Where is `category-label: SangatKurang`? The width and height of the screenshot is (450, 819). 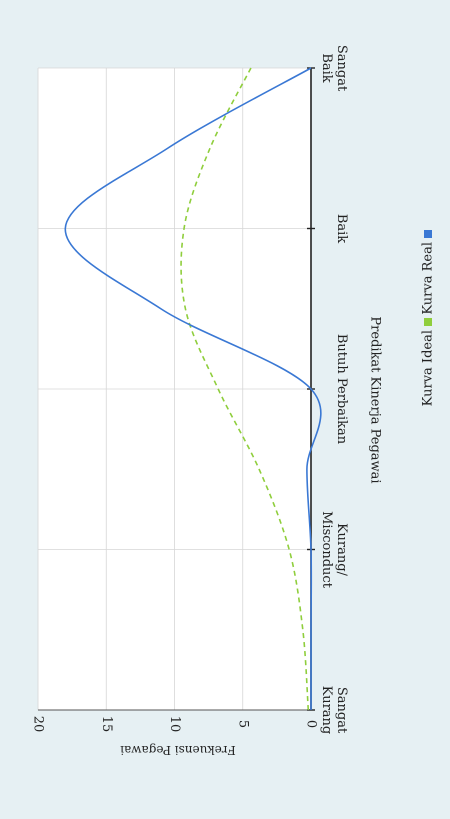
category-label: SangatKurang is located at coordinates (334, 710).